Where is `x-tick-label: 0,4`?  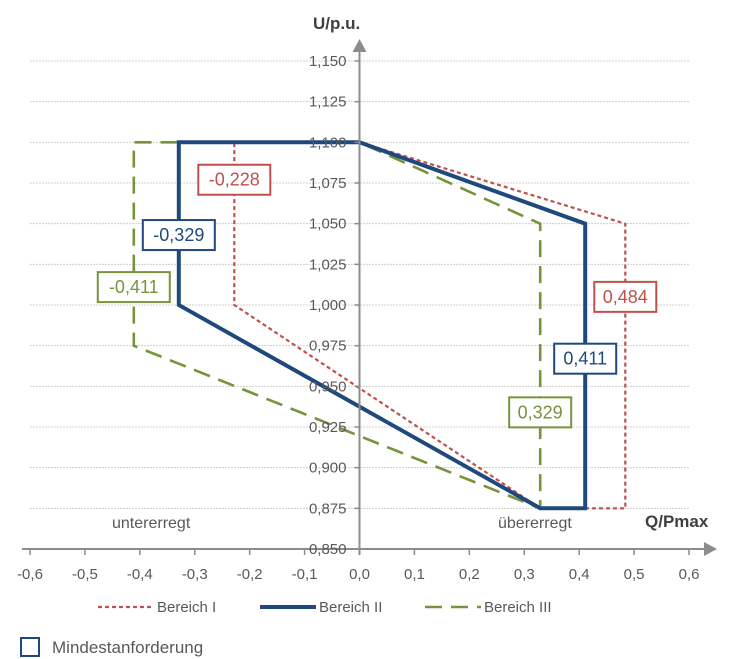 x-tick-label: 0,4 is located at coordinates (579, 574).